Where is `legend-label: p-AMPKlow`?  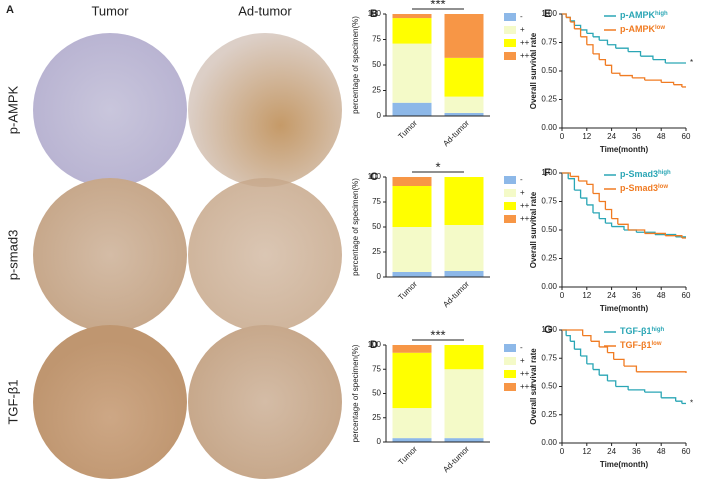 legend-label: p-AMPKlow is located at coordinates (642, 29).